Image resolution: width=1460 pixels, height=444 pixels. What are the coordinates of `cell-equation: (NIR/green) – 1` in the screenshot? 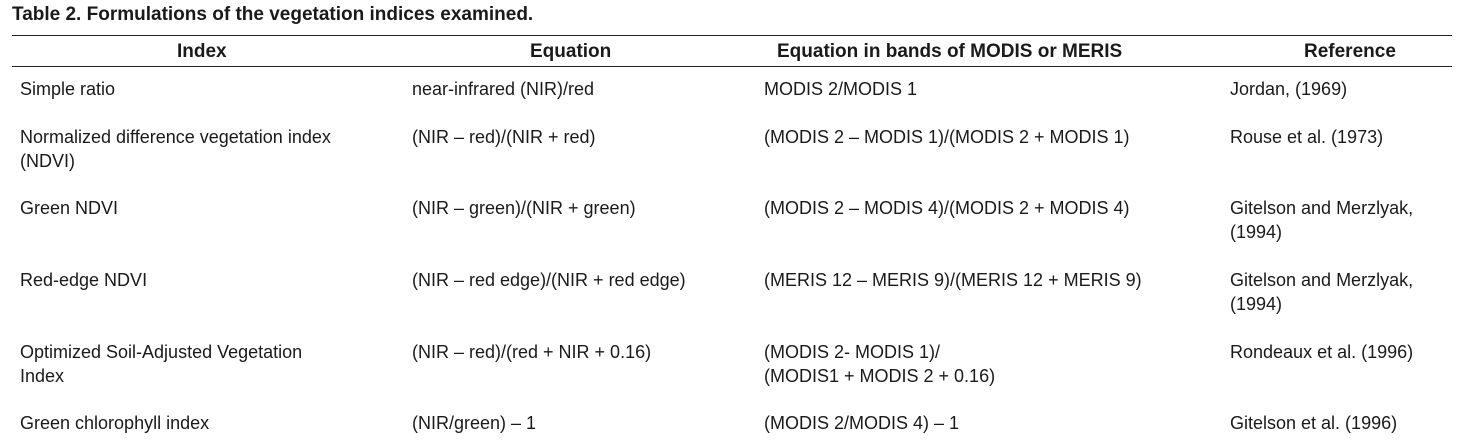 It's located at (474, 423).